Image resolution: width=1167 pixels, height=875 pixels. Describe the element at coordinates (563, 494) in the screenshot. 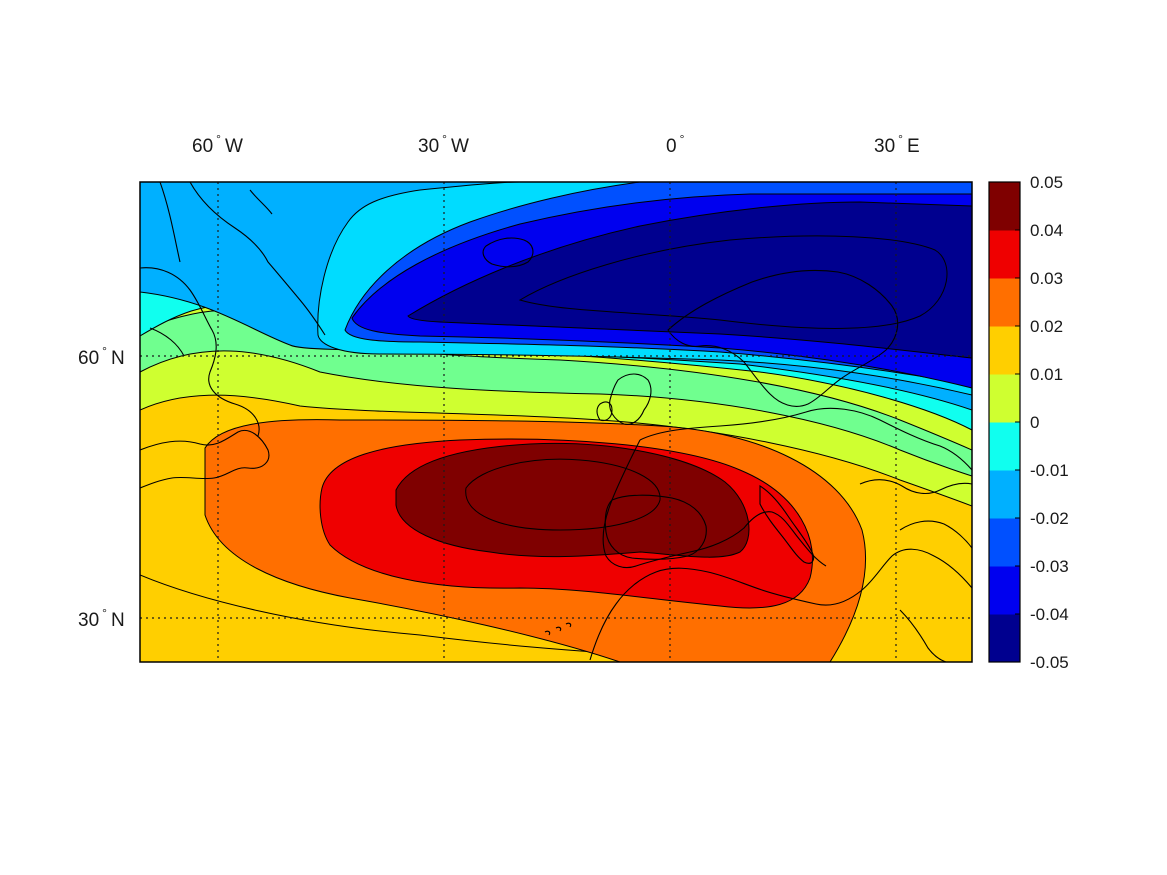

I see `contour-line-inner-positive` at that location.